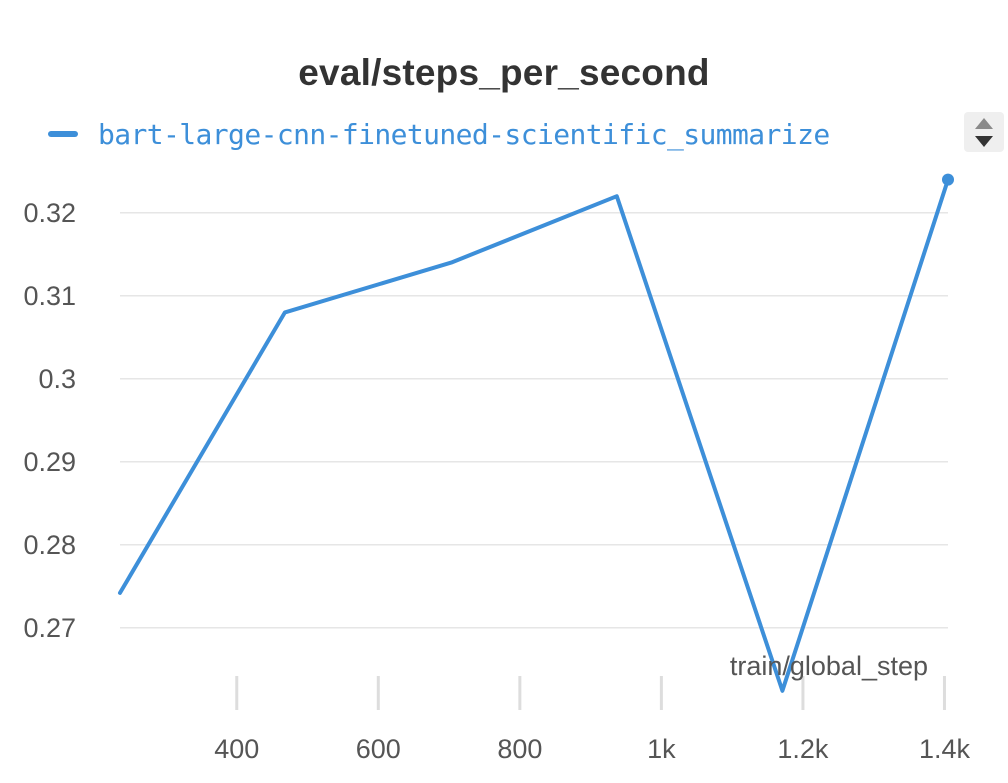 The height and width of the screenshot is (783, 1008). I want to click on x-tick-label: 1.4k, so click(945, 749).